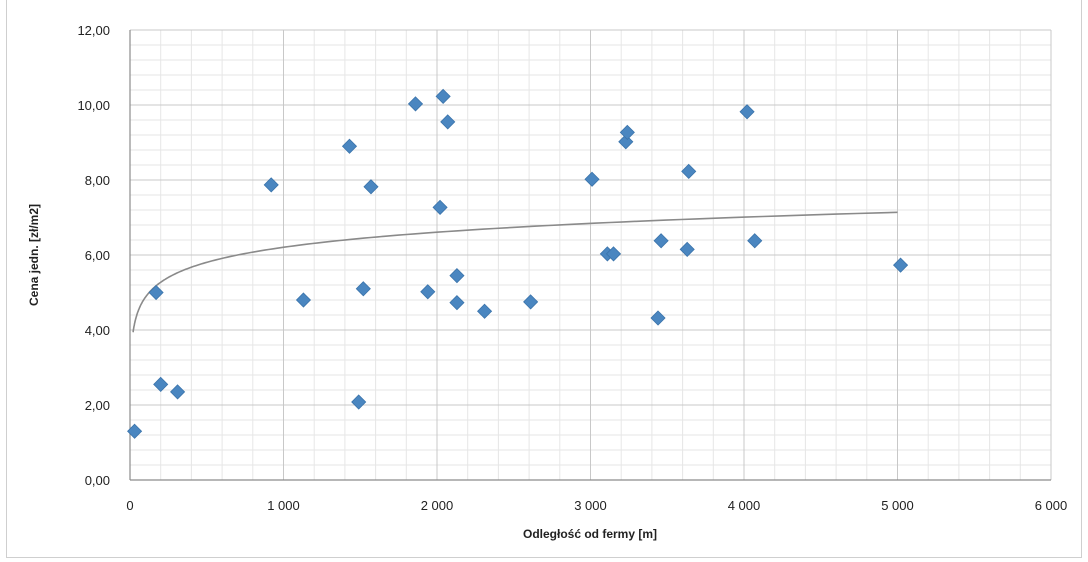 The image size is (1088, 562). Describe the element at coordinates (93, 105) in the screenshot. I see `y-tick-label: 10,00` at that location.